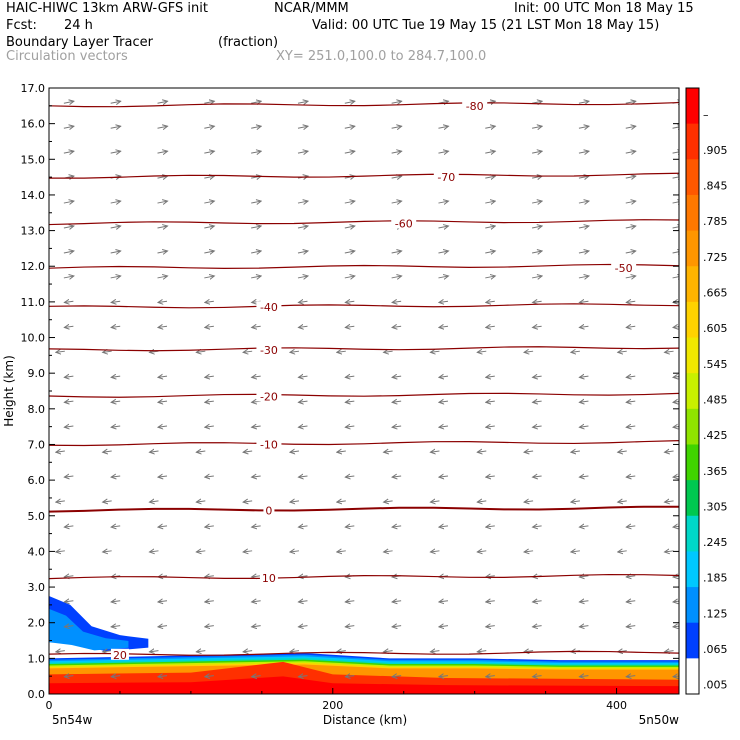 The height and width of the screenshot is (740, 740). I want to click on contour-label: -50, so click(624, 268).